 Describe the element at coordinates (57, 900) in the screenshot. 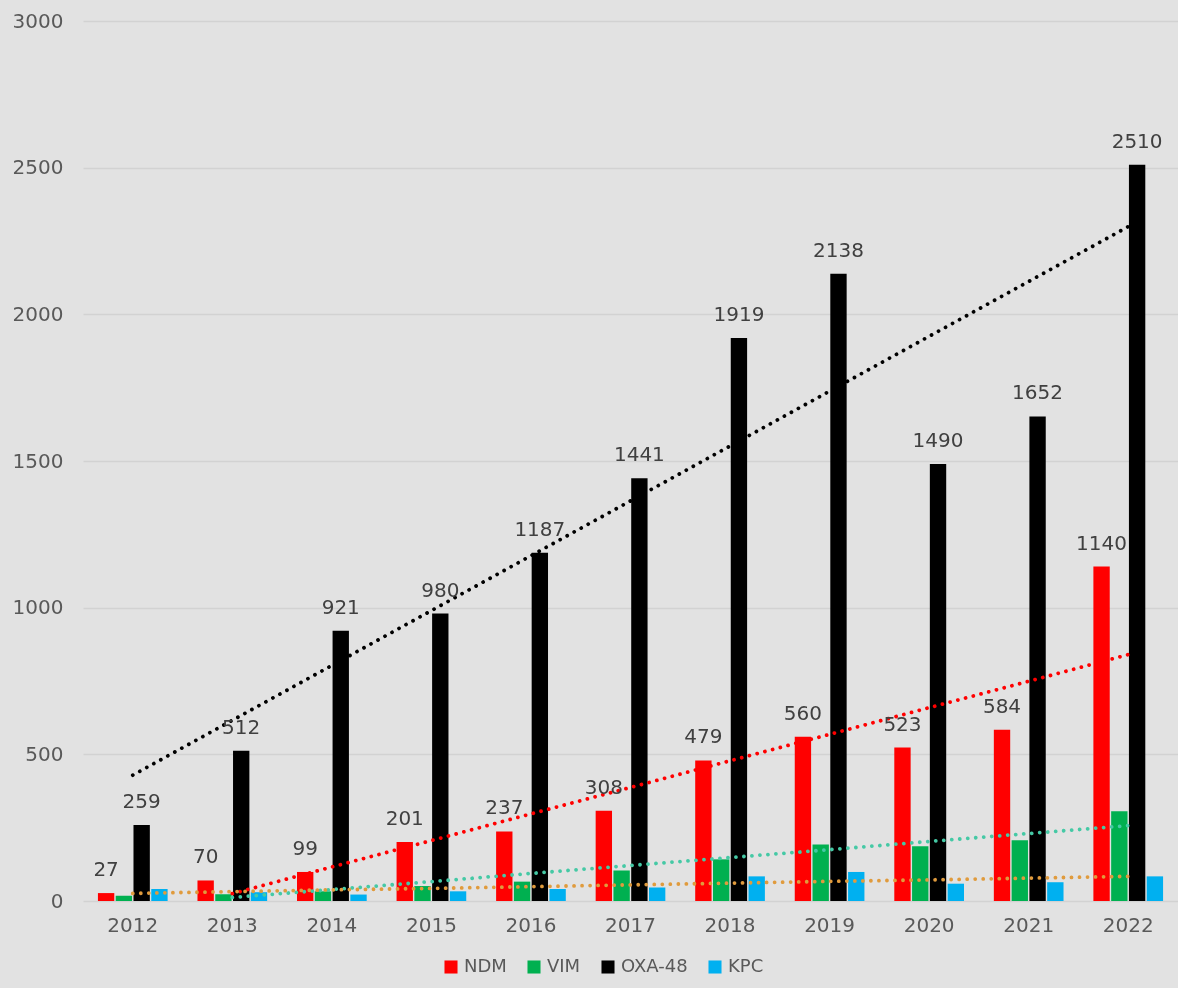

I see `y-tick-label: 0` at that location.